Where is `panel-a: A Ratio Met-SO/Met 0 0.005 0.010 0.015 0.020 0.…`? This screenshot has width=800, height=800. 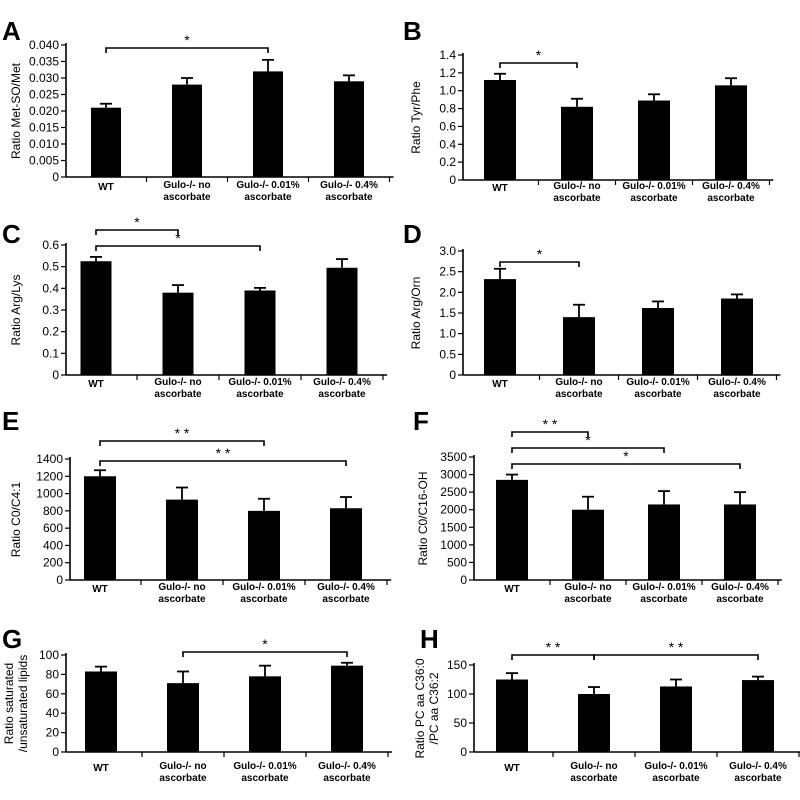 panel-a: A Ratio Met-SO/Met 0 0.005 0.010 0.015 0.020 0.… is located at coordinates (198, 109).